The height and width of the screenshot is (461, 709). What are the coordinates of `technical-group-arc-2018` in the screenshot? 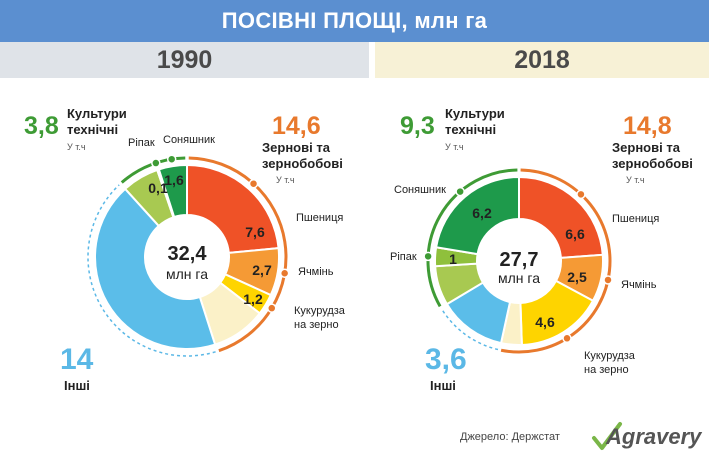 It's located at (472, 238).